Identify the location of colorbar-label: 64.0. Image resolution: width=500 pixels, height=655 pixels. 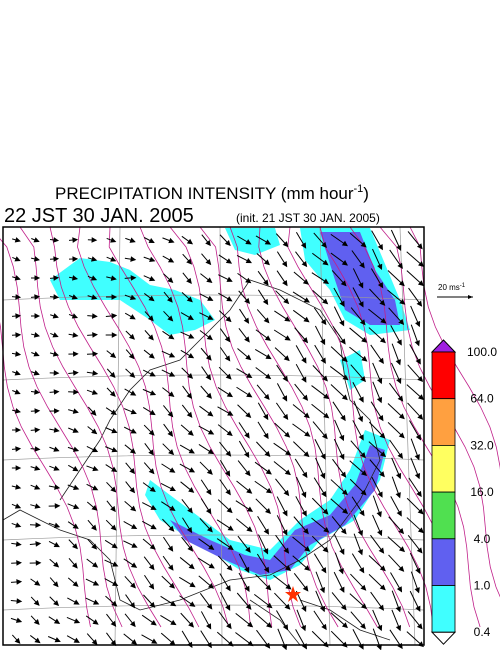
(482, 399).